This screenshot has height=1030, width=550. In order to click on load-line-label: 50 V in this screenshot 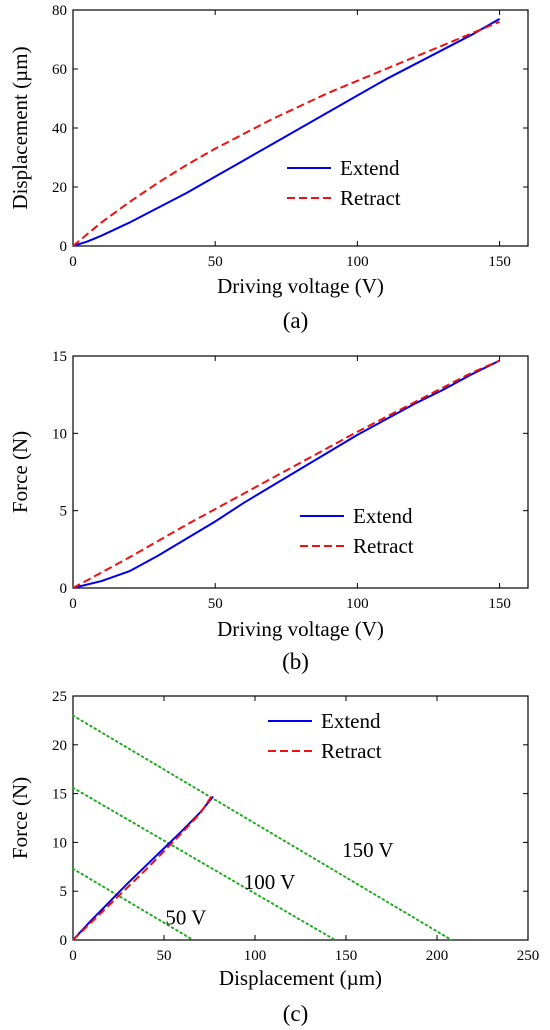, I will do `click(185, 917)`.